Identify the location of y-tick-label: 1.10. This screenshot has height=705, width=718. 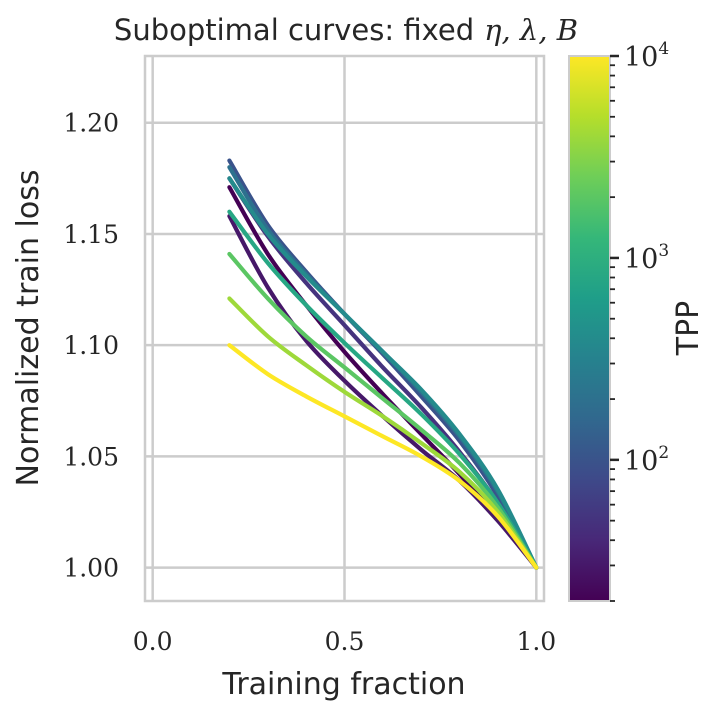
(91, 345).